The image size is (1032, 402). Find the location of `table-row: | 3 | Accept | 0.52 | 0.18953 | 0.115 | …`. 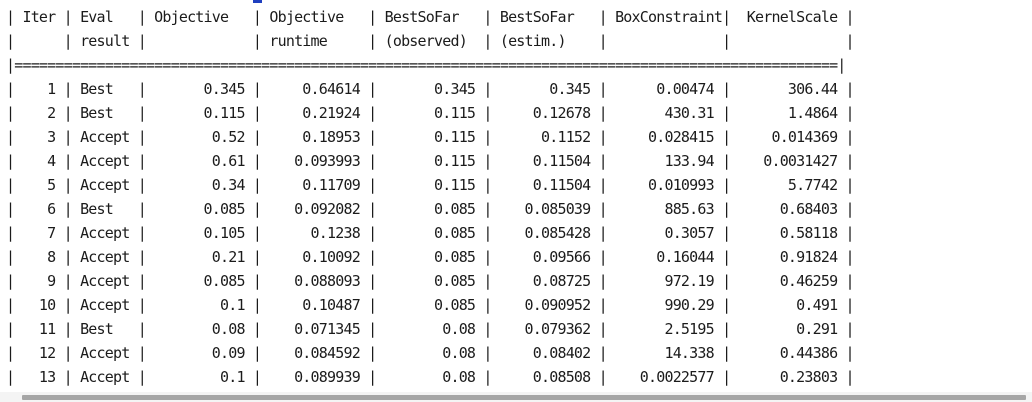

table-row: | 3 | Accept | 0.52 | 0.18953 | 0.115 | … is located at coordinates (430, 137).